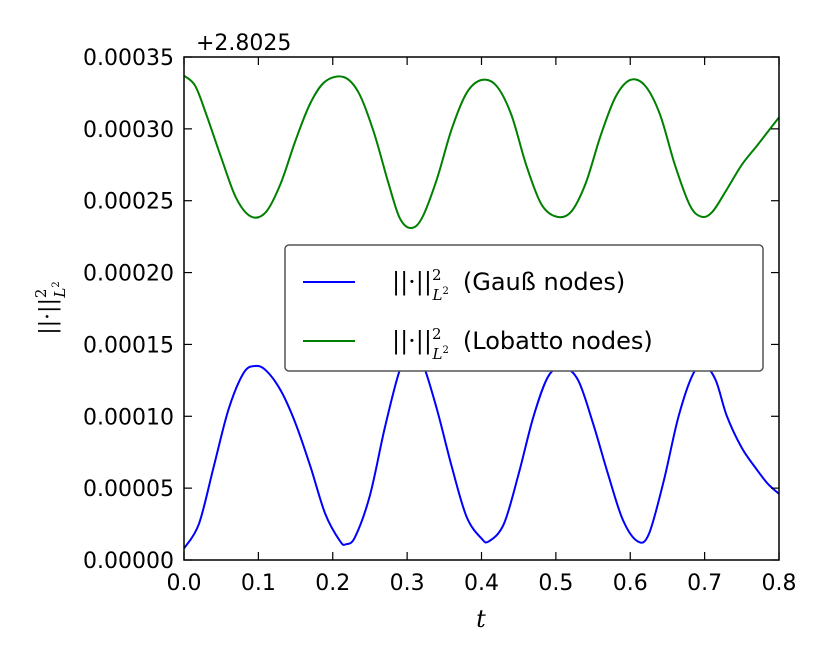 This screenshot has width=830, height=664. What do you see at coordinates (555, 583) in the screenshot?
I see `x-tick-label: 0.5` at bounding box center [555, 583].